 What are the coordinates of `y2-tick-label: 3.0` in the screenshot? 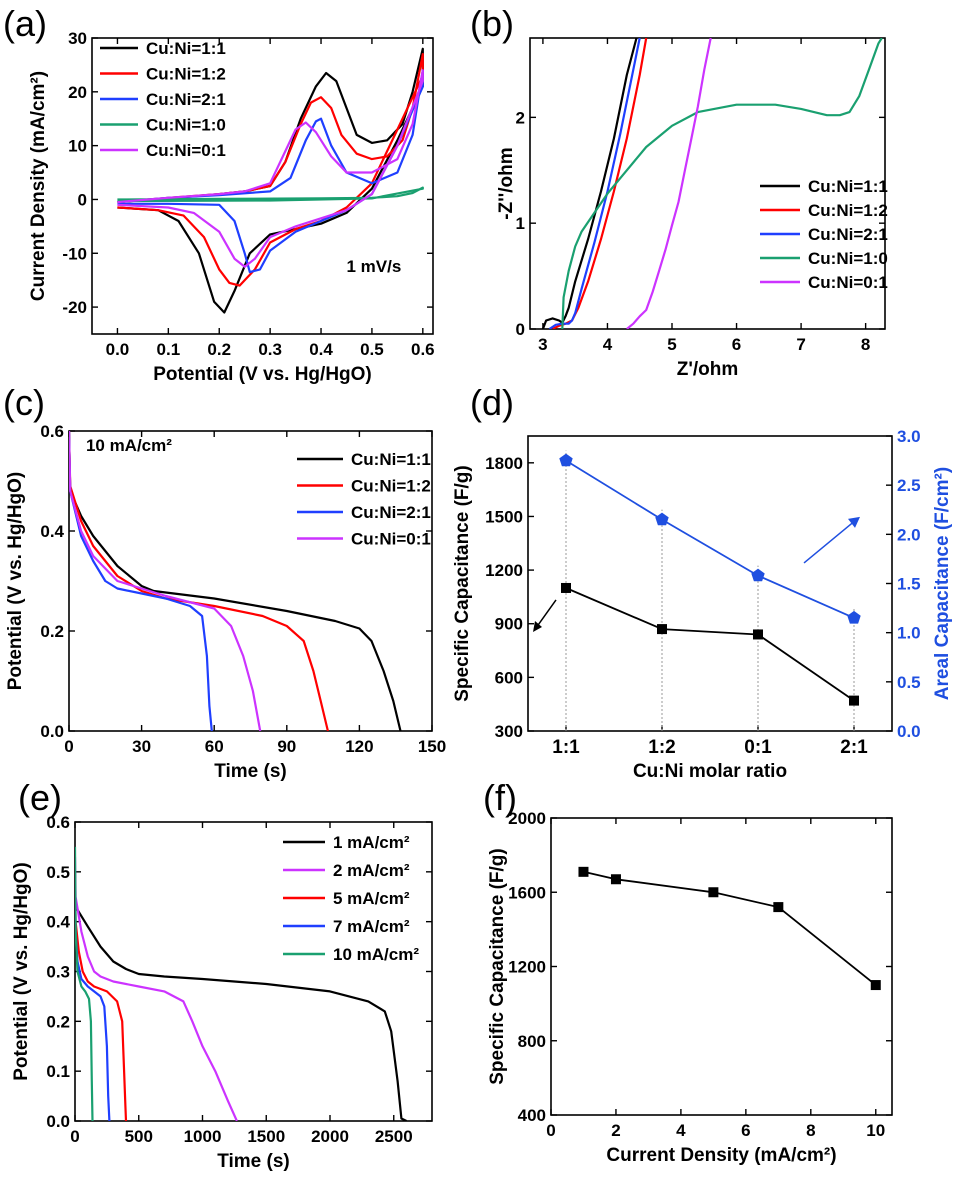 It's located at (909, 436).